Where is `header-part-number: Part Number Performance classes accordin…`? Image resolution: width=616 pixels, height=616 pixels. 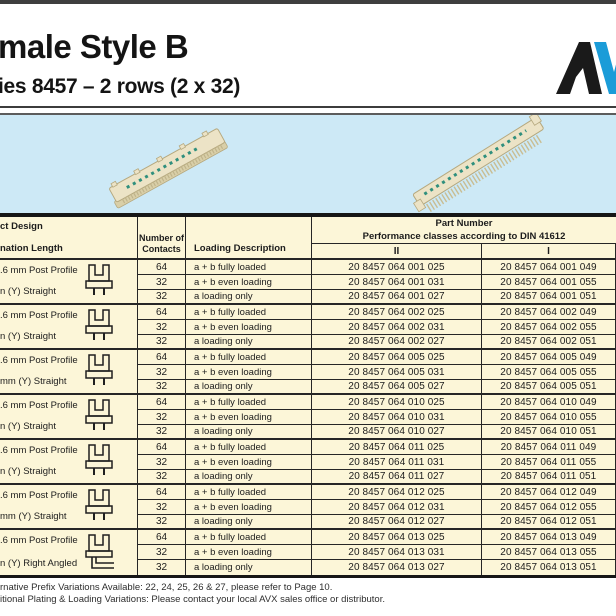 header-part-number: Part Number Performance classes accordin… is located at coordinates (464, 230).